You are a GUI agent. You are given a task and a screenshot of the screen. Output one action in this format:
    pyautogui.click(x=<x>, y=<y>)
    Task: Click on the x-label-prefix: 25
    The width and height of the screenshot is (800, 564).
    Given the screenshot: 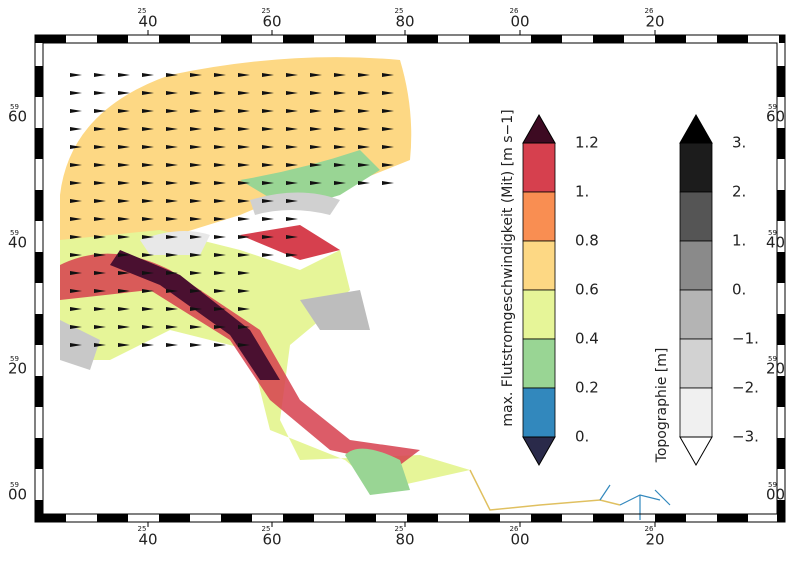 What is the action you would take?
    pyautogui.click(x=266, y=529)
    